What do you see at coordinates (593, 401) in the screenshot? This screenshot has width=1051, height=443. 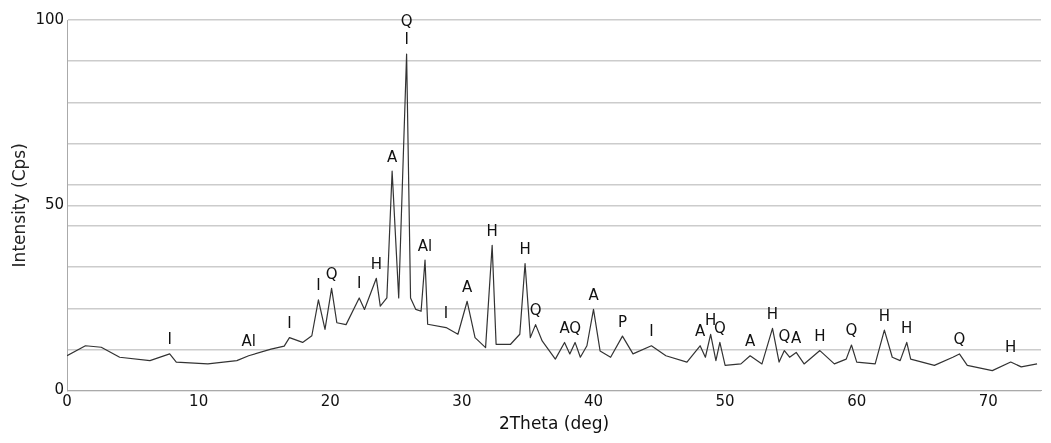 I see `x-tick-label: 40` at bounding box center [593, 401].